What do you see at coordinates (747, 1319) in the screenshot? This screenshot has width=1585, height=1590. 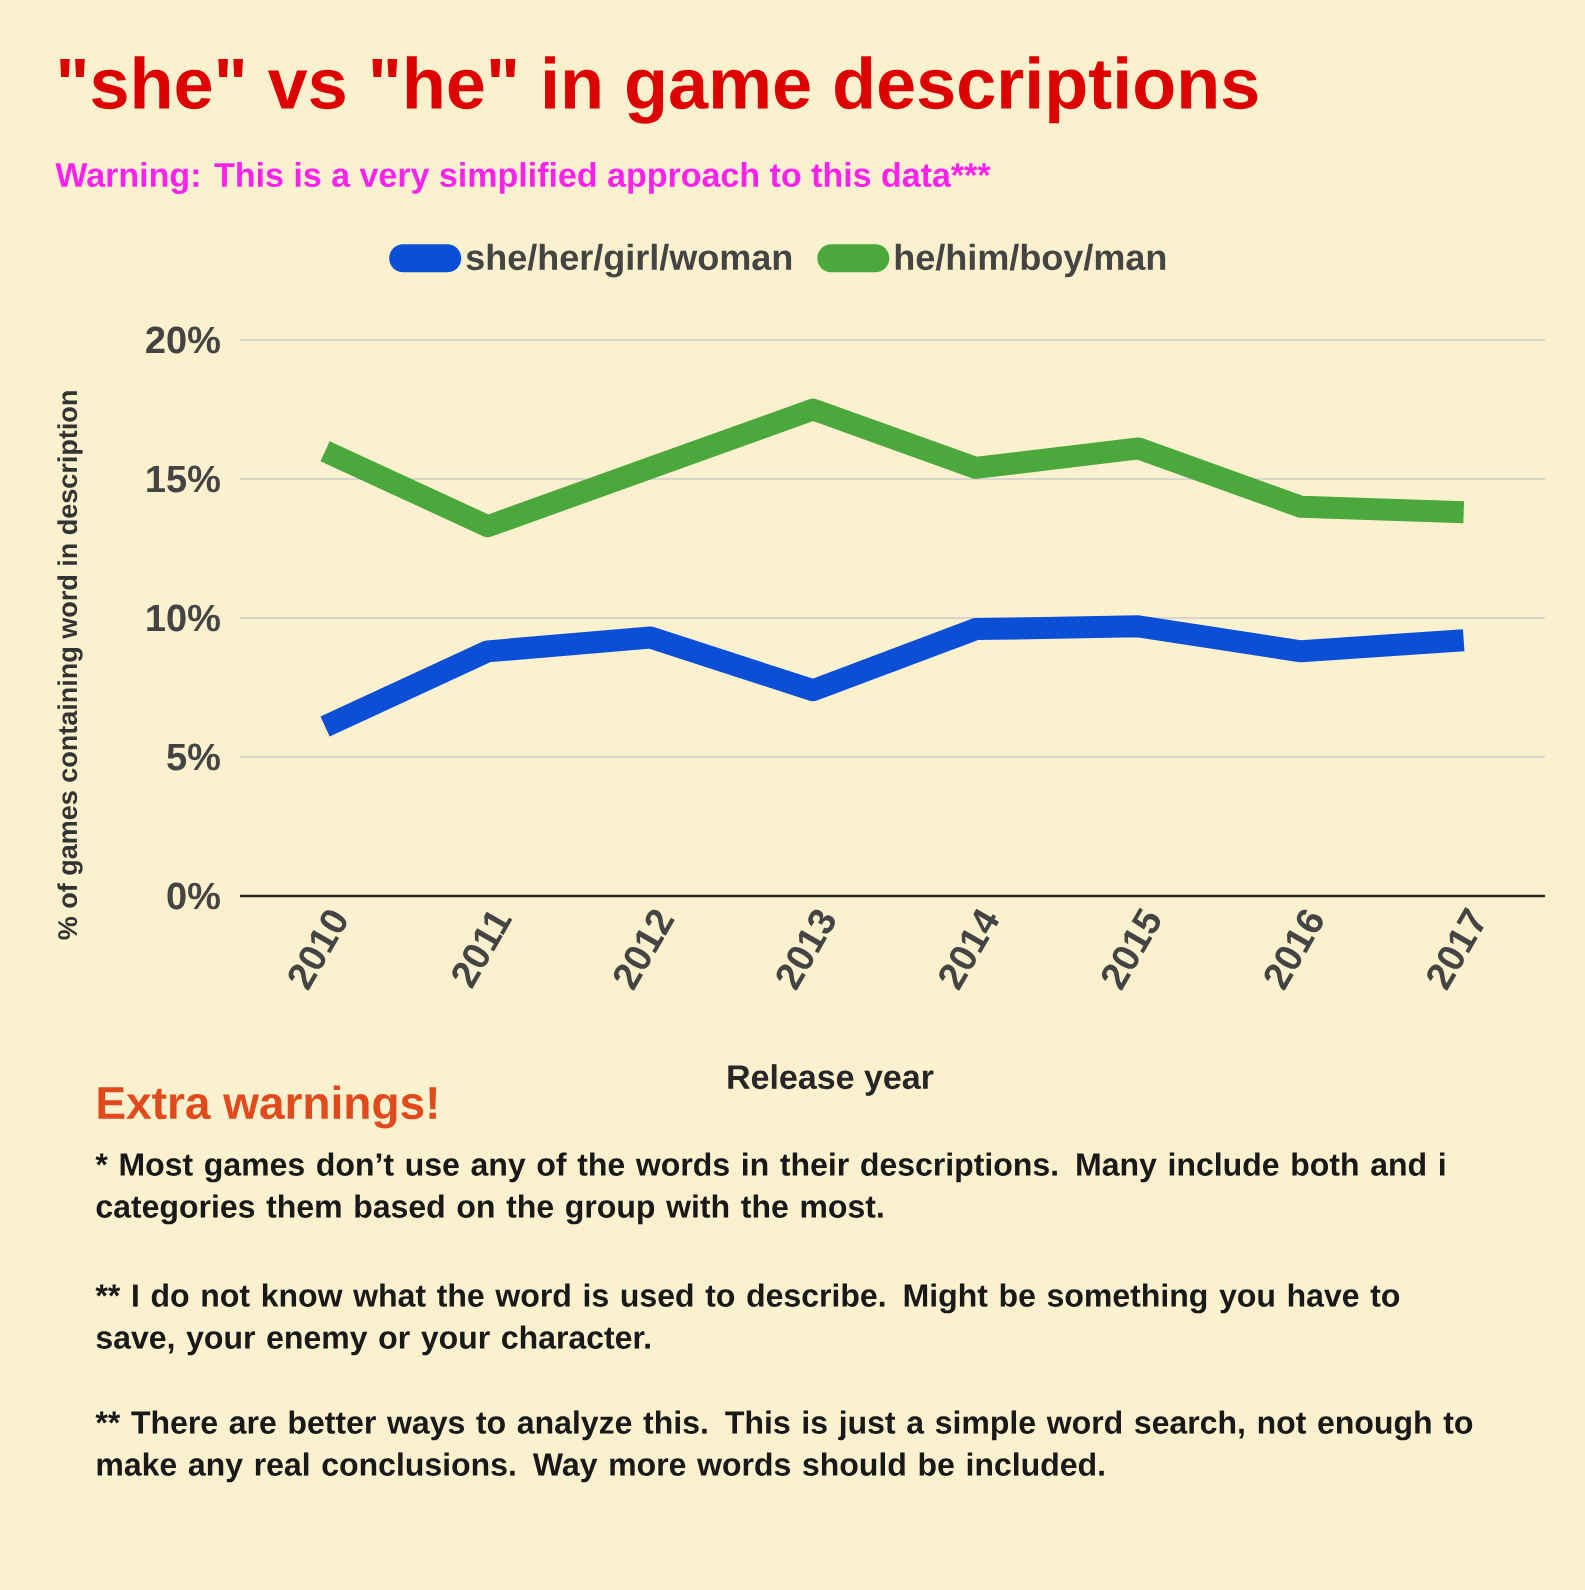 I see `text: ** I do not know what the word is used to describe. Might be something you have to save, your enemy or your character.` at bounding box center [747, 1319].